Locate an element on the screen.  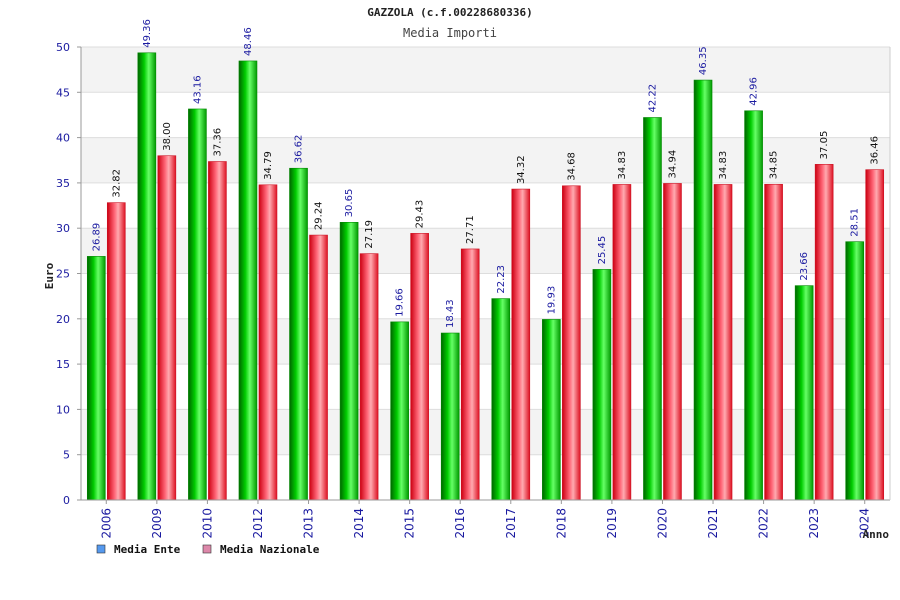
legend-swatch-media-nazionale is located at coordinates (207, 549).